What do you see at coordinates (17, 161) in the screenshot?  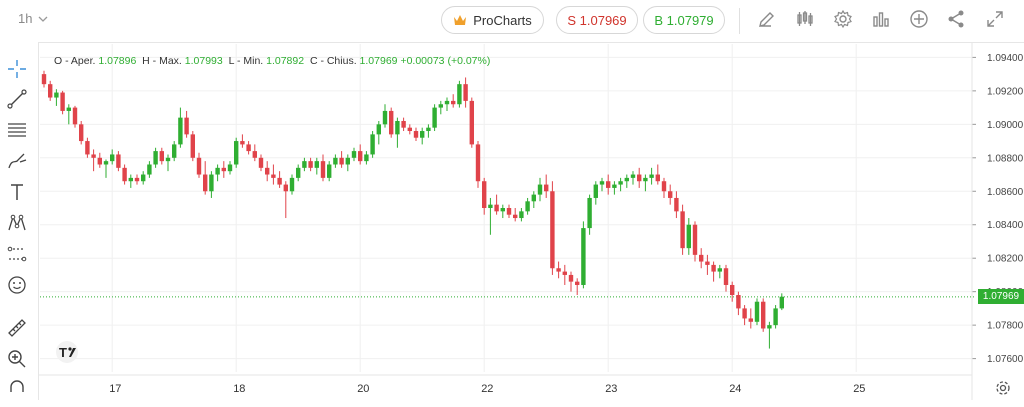 I see `brush-icon` at bounding box center [17, 161].